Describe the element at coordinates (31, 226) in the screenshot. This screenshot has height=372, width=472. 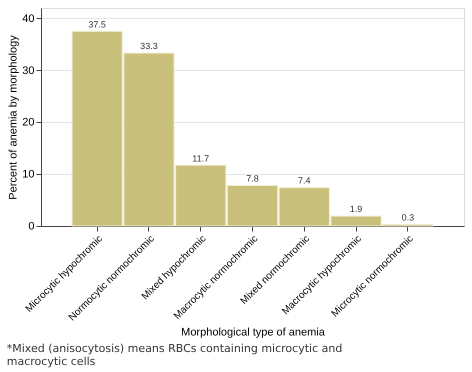
I see `y-tick-label: 0` at that location.